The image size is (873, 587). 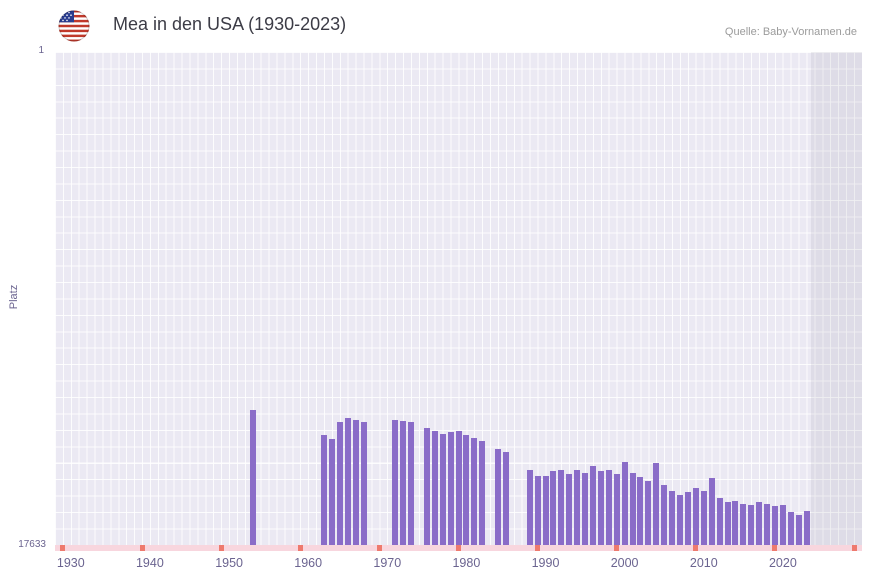 What do you see at coordinates (767, 524) in the screenshot?
I see `bar-2018` at bounding box center [767, 524].